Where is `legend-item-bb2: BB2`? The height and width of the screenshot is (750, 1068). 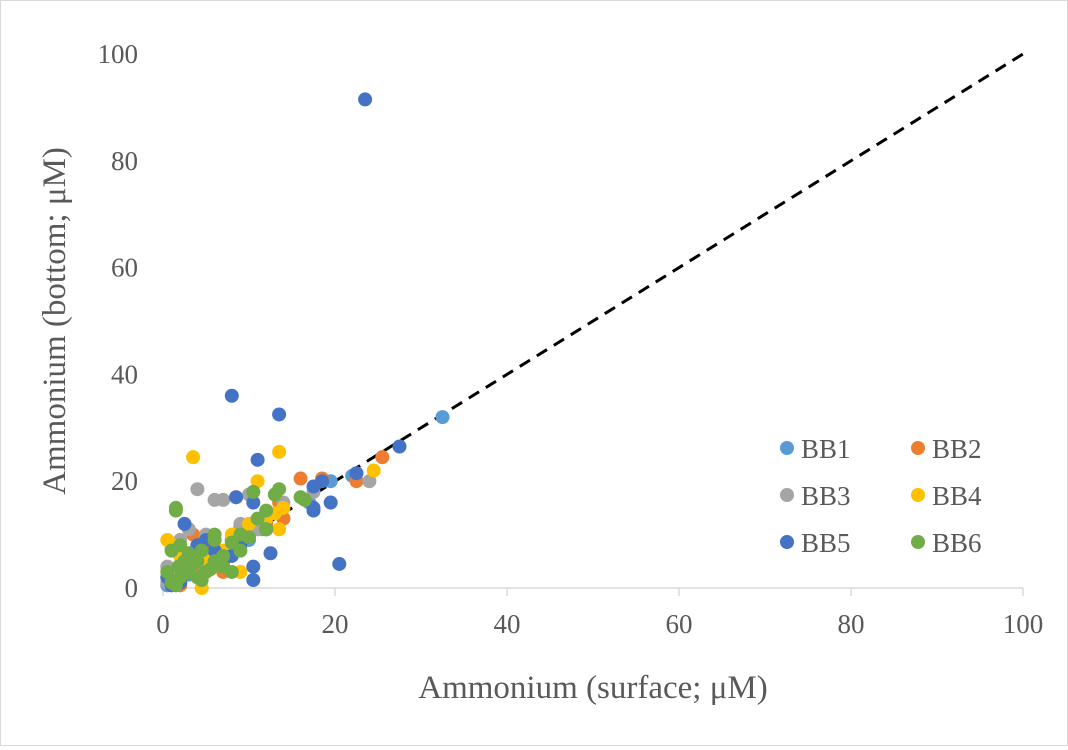 legend-item-bb2: BB2 is located at coordinates (946, 449).